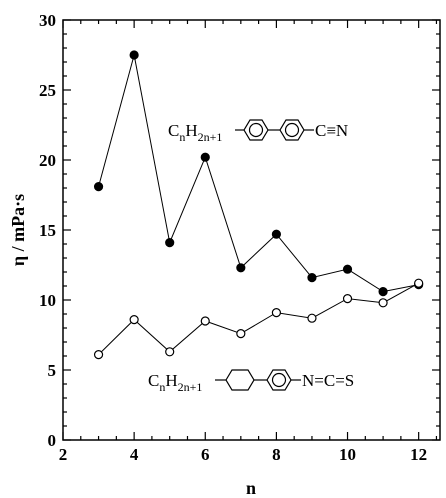 Image resolution: width=446 pixels, height=498 pixels. Describe the element at coordinates (63, 454) in the screenshot. I see `x-tick-label: 2` at that location.